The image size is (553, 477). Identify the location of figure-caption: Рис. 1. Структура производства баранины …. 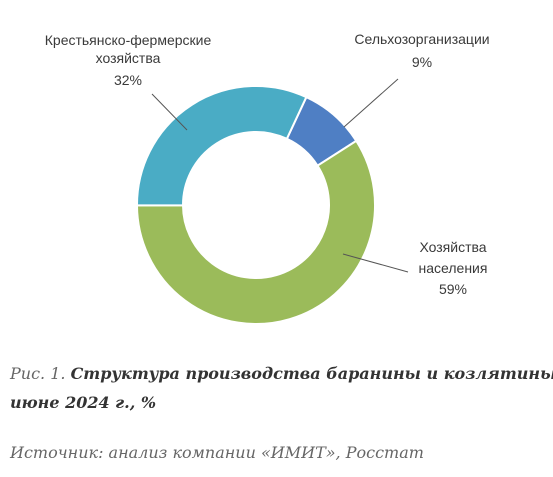
(281, 388).